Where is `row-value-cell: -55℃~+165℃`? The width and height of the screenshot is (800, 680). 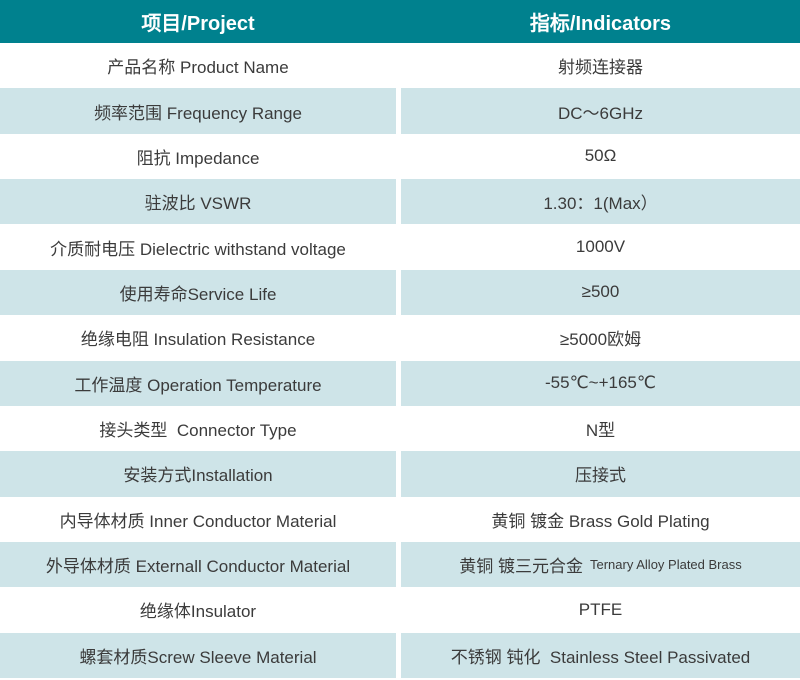
row-value-cell: -55℃~+165℃ is located at coordinates (600, 383).